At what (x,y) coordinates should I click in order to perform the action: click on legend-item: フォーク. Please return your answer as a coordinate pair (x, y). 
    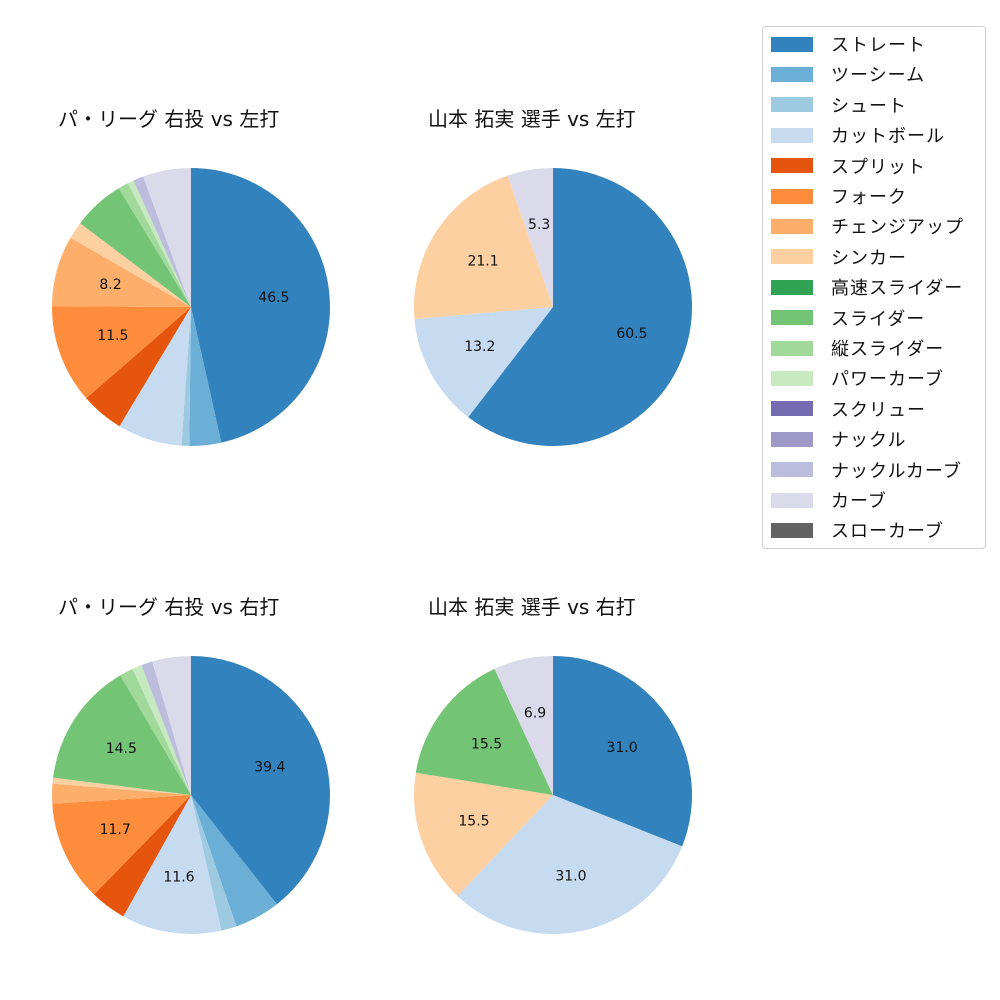
    Looking at the image, I should click on (839, 197).